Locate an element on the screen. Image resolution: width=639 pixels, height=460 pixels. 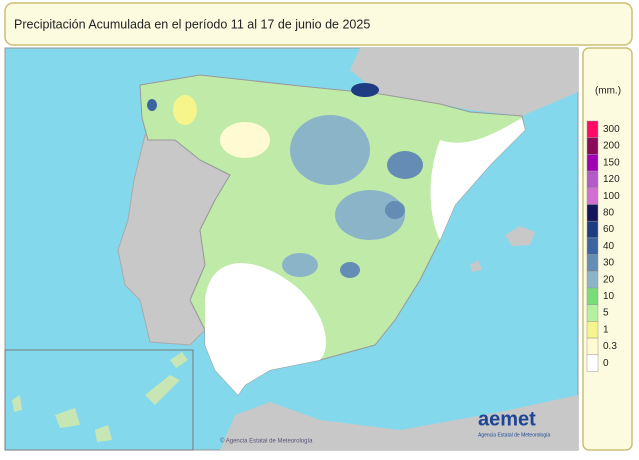
legend-label: 120 is located at coordinates (611, 179).